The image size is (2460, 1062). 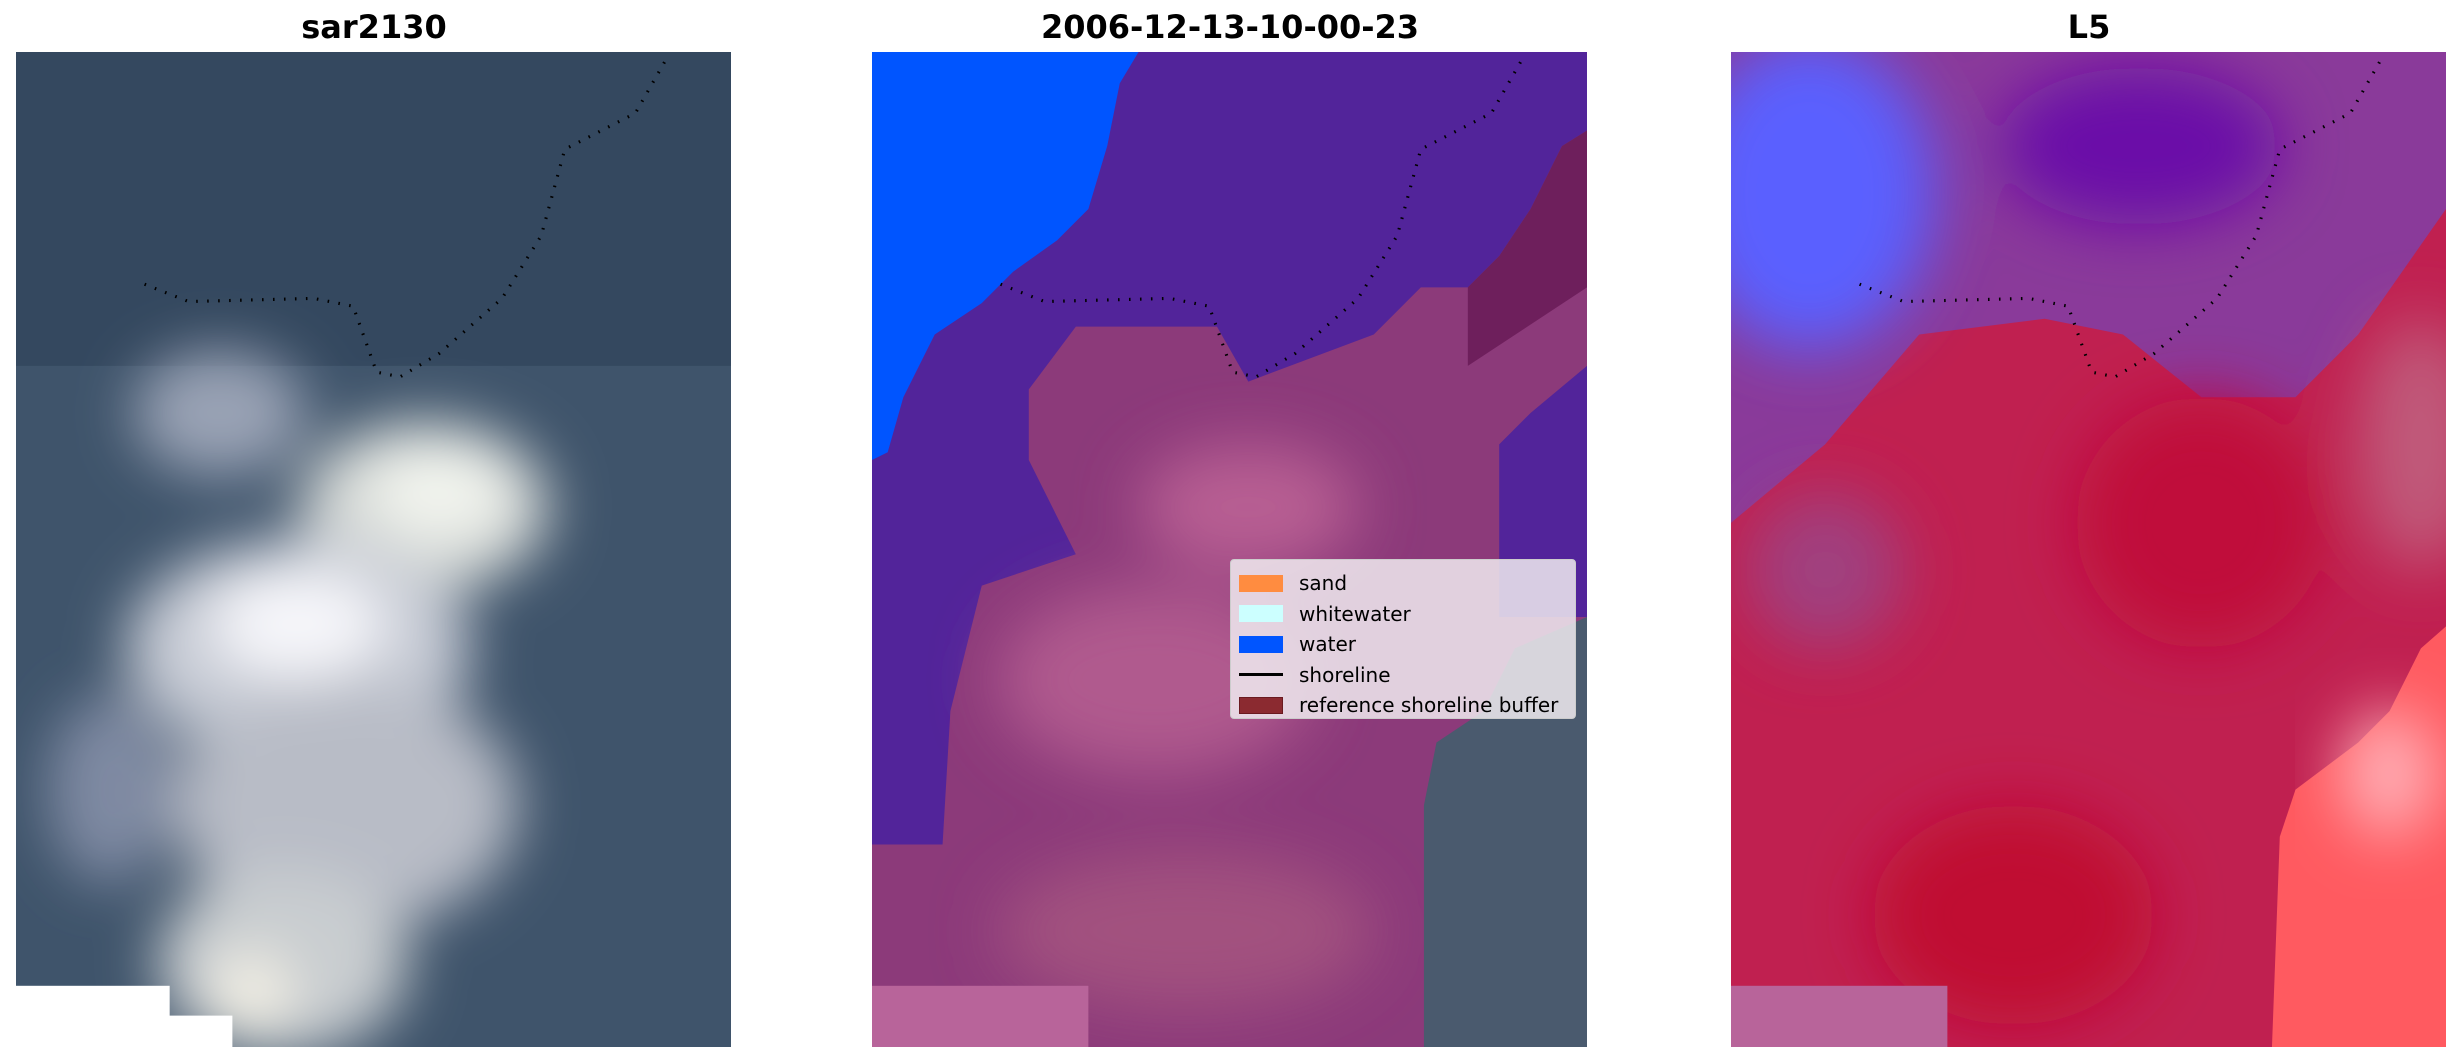 What do you see at coordinates (406, 218) in the screenshot?
I see `shoreline-line` at bounding box center [406, 218].